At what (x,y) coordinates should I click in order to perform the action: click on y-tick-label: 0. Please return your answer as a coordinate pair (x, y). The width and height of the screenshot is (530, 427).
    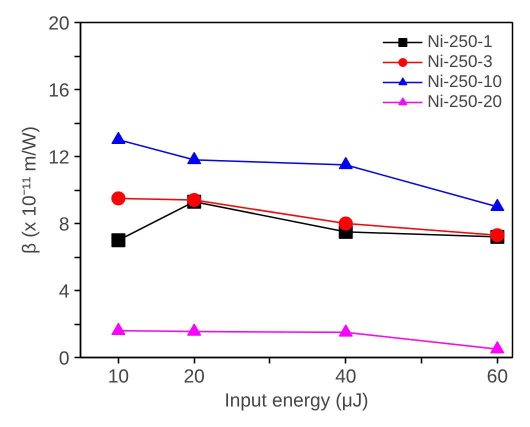
    Looking at the image, I should click on (64, 359).